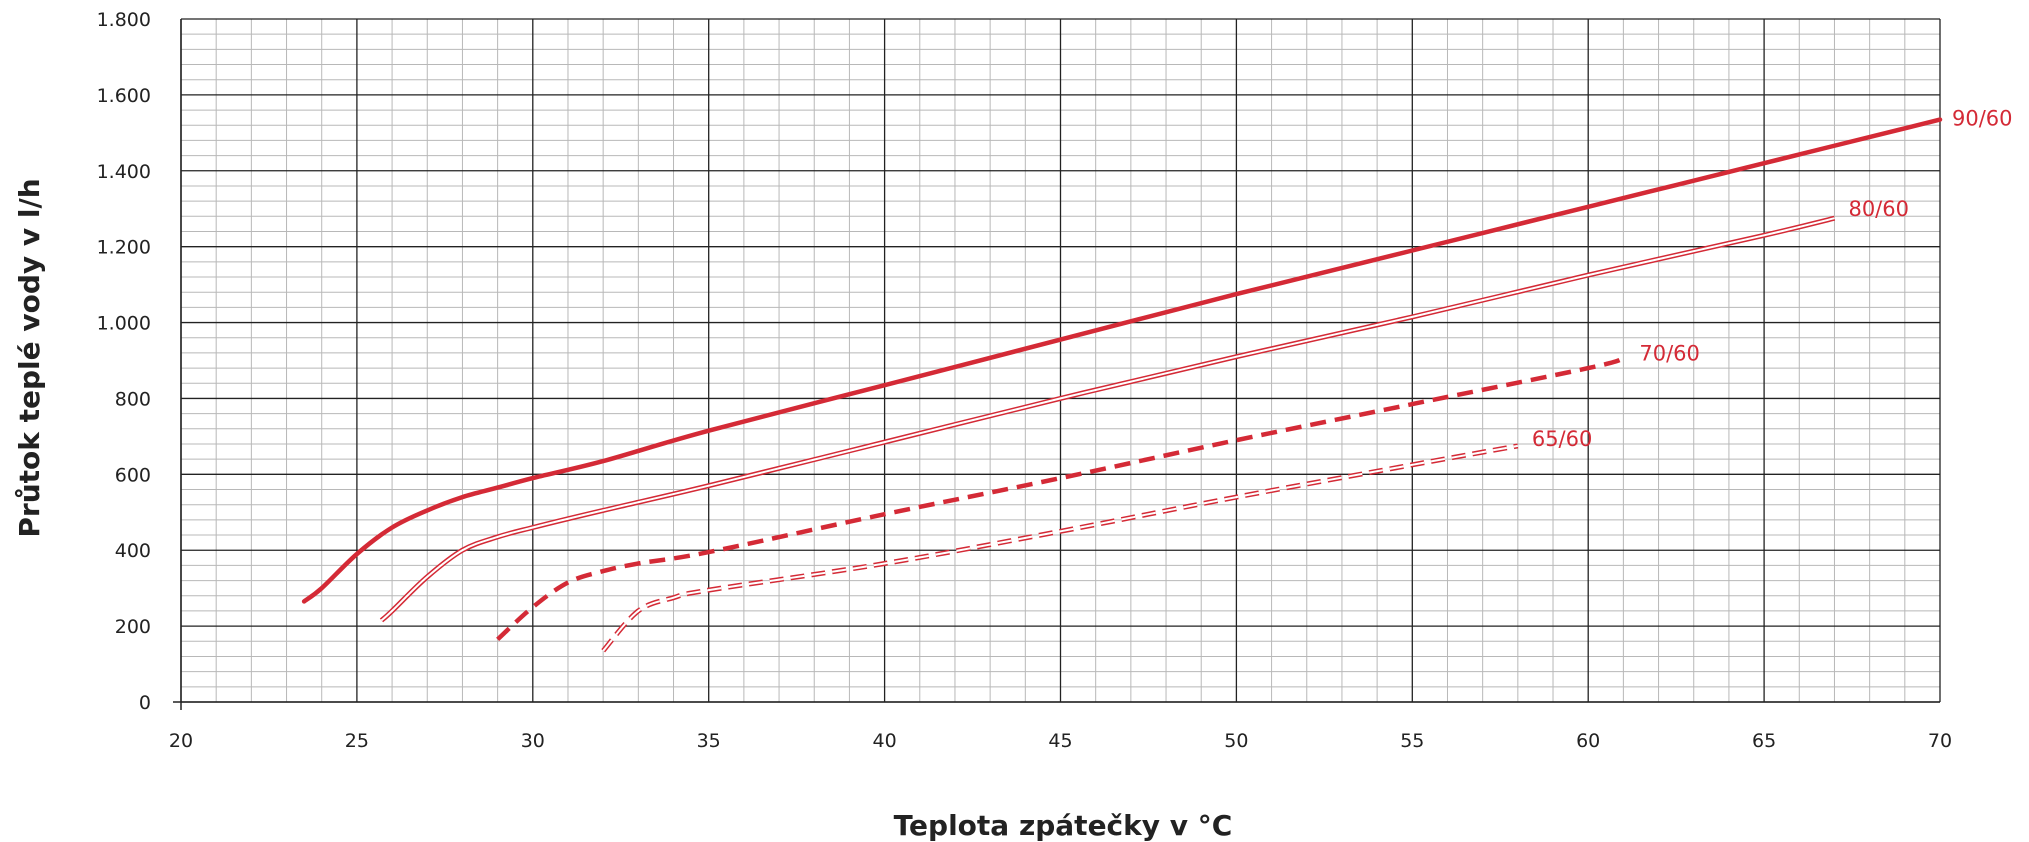 Image resolution: width=2029 pixels, height=842 pixels. Describe the element at coordinates (133, 627) in the screenshot. I see `y-tick-label: 200` at that location.